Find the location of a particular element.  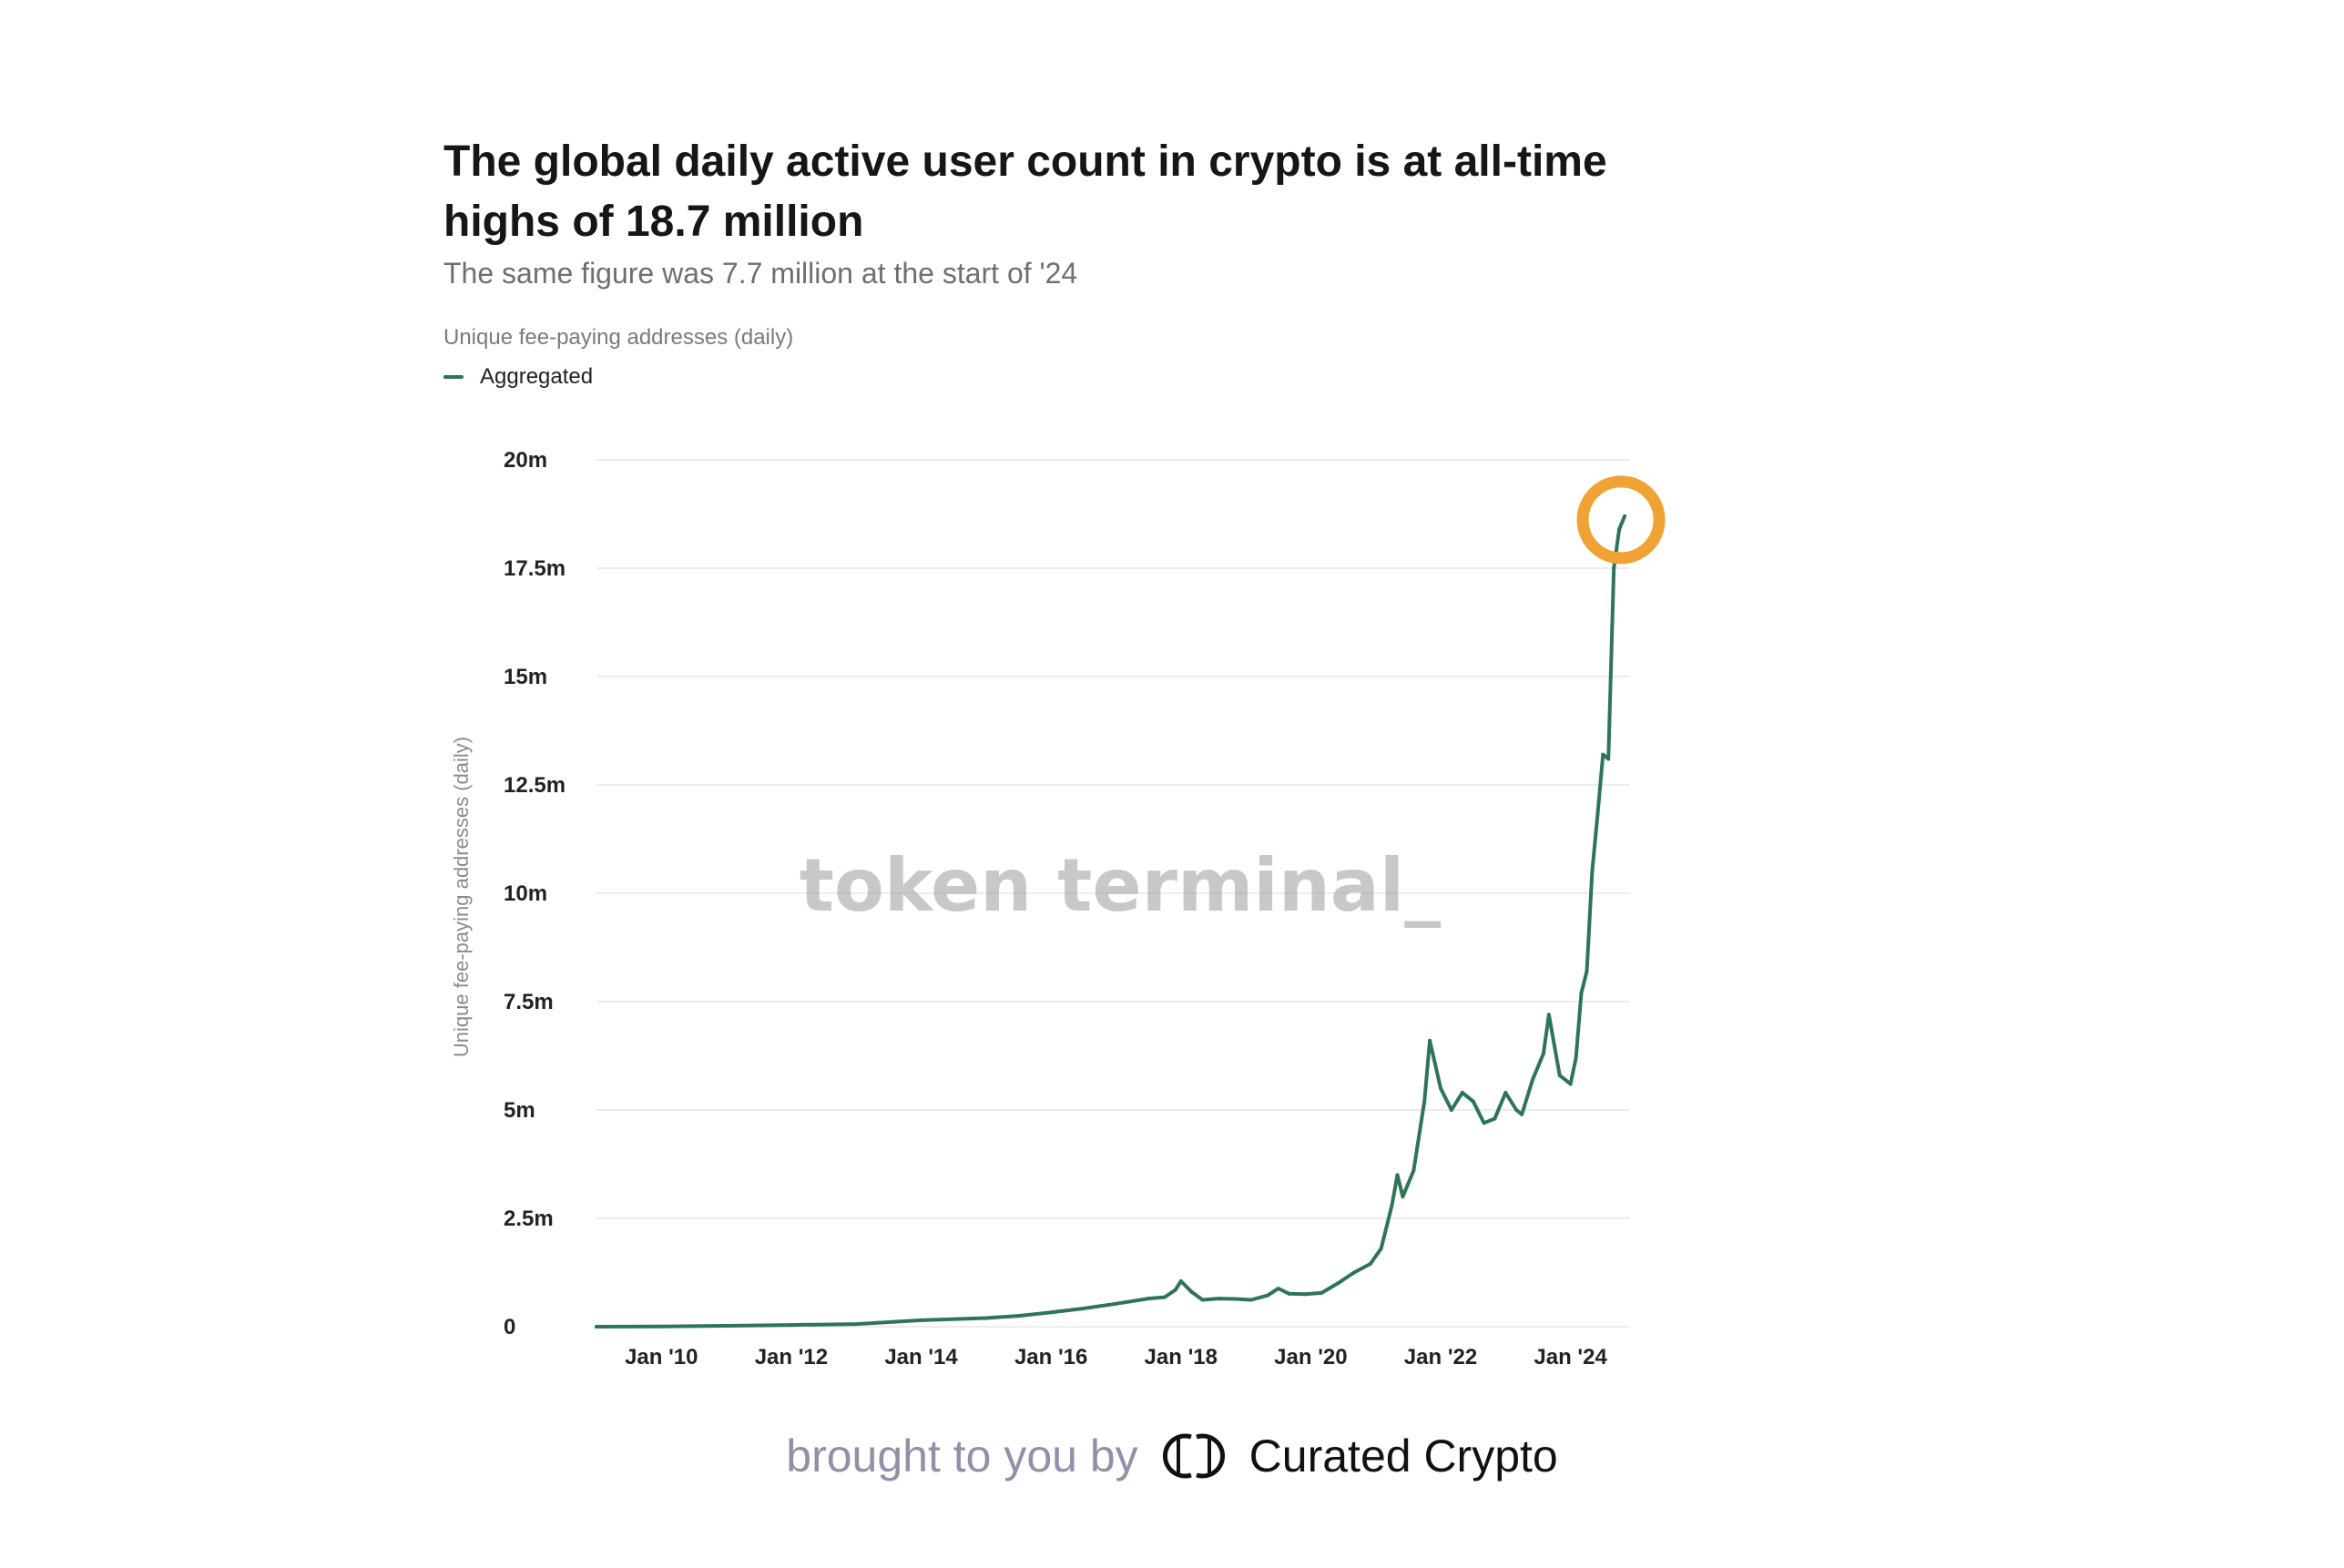

legend-label-aggregated: Aggregated is located at coordinates (537, 376).